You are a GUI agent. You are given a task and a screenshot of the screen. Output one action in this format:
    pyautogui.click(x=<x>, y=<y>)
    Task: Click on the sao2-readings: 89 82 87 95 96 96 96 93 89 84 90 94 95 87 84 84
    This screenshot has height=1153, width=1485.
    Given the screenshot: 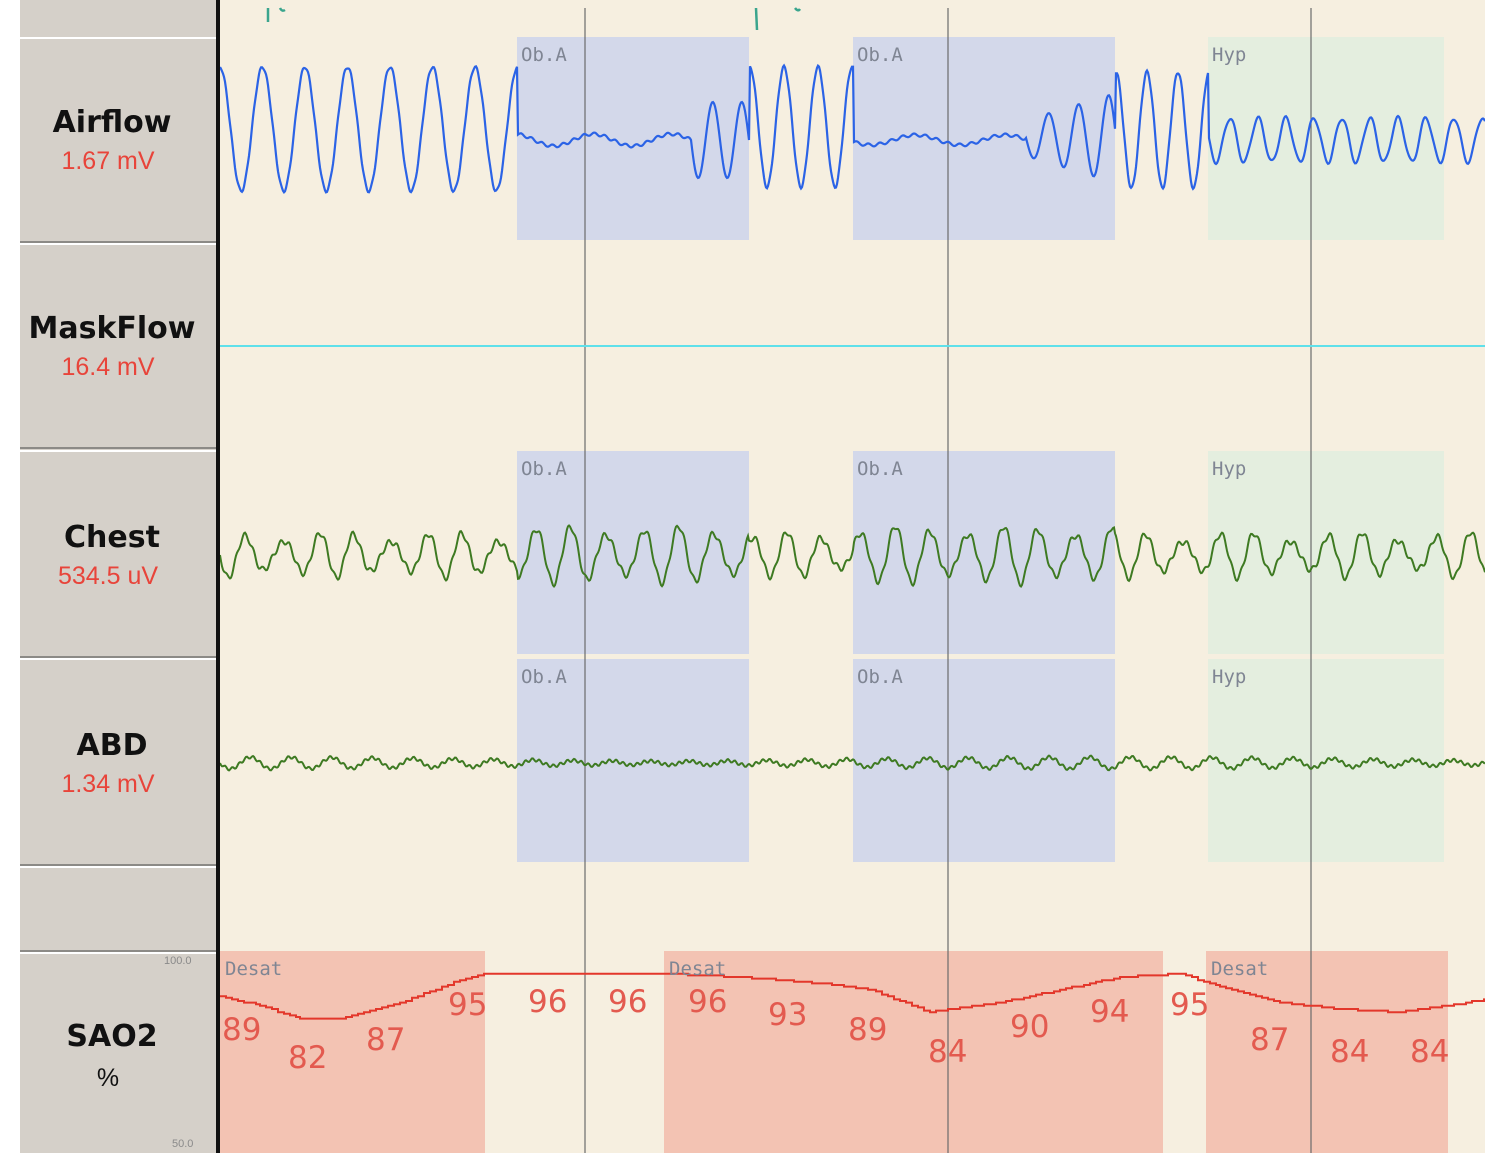 What is the action you would take?
    pyautogui.click(x=835, y=1030)
    